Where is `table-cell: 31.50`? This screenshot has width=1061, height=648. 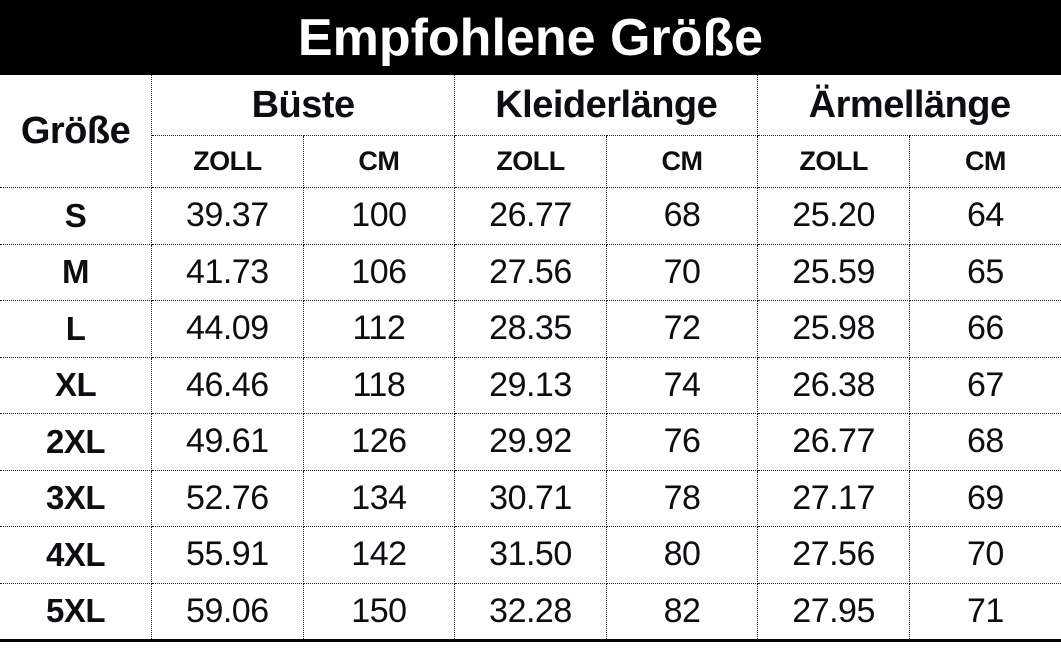 table-cell: 31.50 is located at coordinates (530, 555).